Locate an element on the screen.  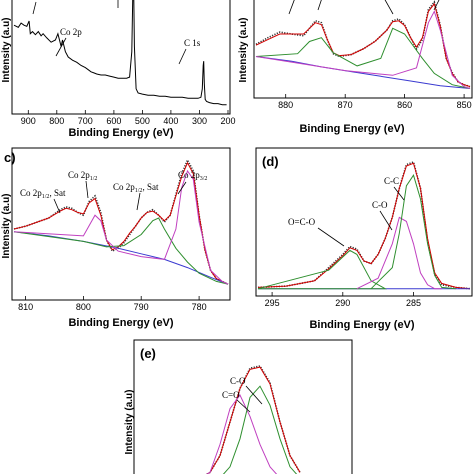
panel-c-ylabel: Intensity (a.u) is located at coordinates (6, 225).